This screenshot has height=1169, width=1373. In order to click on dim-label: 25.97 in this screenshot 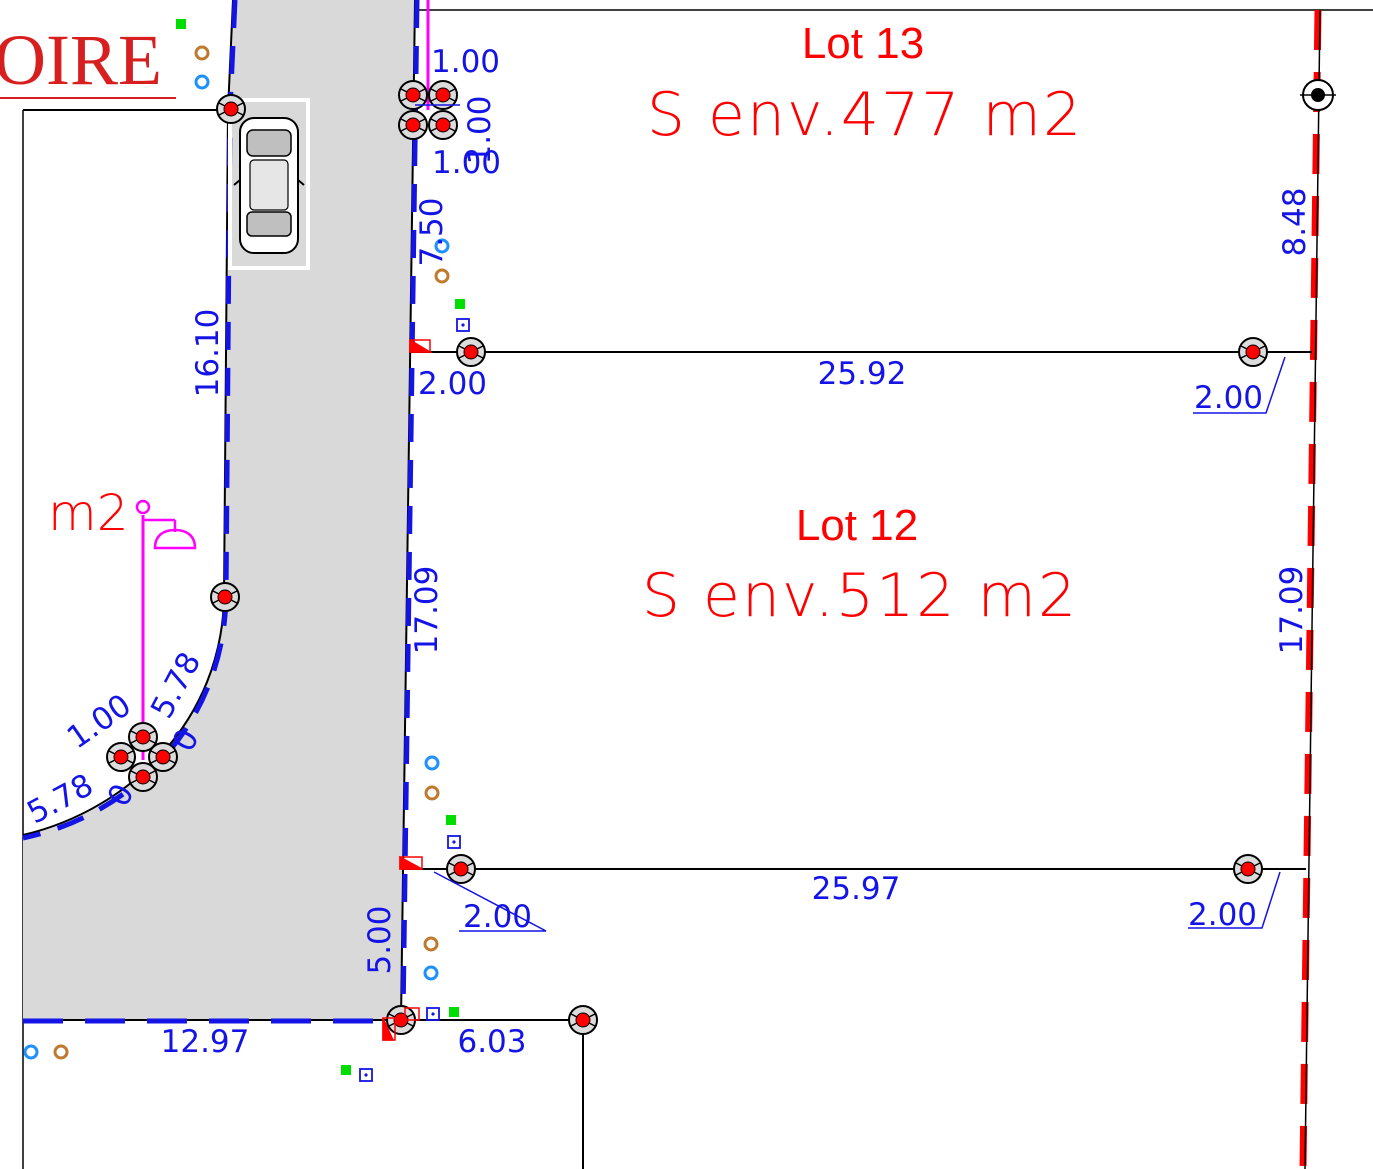, I will do `click(856, 889)`.